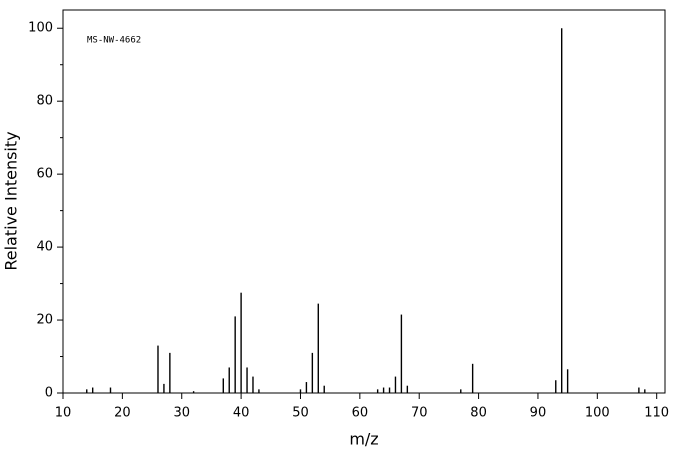 The height and width of the screenshot is (455, 676). Describe the element at coordinates (363, 439) in the screenshot. I see `x-axis-title: m/z` at that location.